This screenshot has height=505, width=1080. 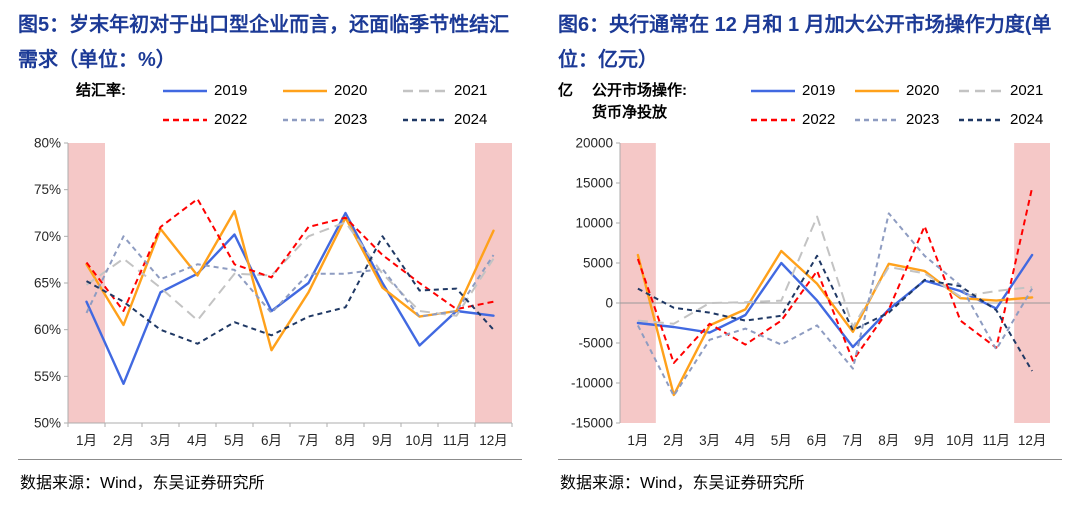 What do you see at coordinates (185, 91) in the screenshot?
I see `legend-line-sample-2019` at bounding box center [185, 91].